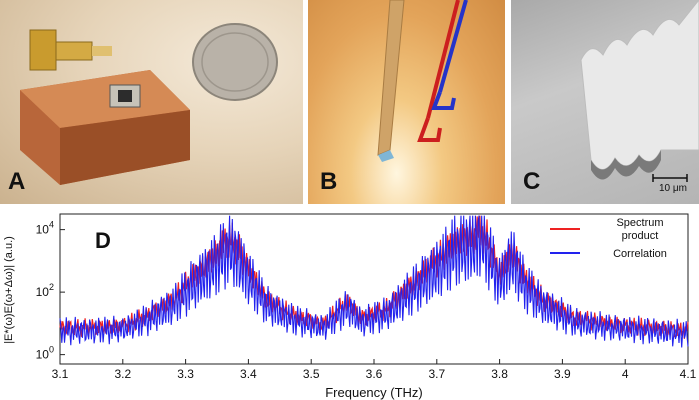  Describe the element at coordinates (386, 156) in the screenshot. I see `waveguide-facet` at that location.